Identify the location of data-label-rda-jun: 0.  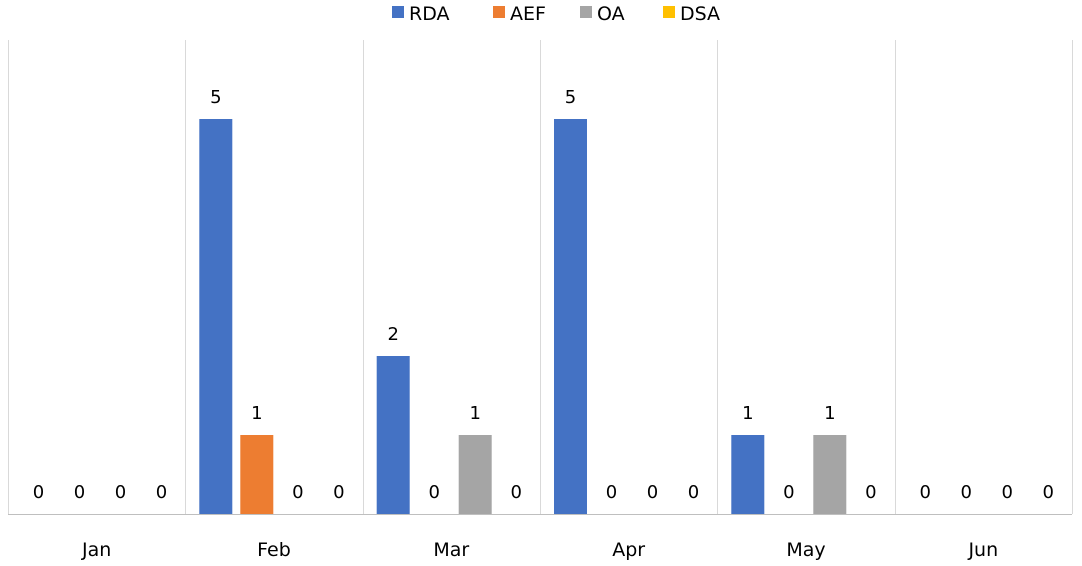
(924, 492).